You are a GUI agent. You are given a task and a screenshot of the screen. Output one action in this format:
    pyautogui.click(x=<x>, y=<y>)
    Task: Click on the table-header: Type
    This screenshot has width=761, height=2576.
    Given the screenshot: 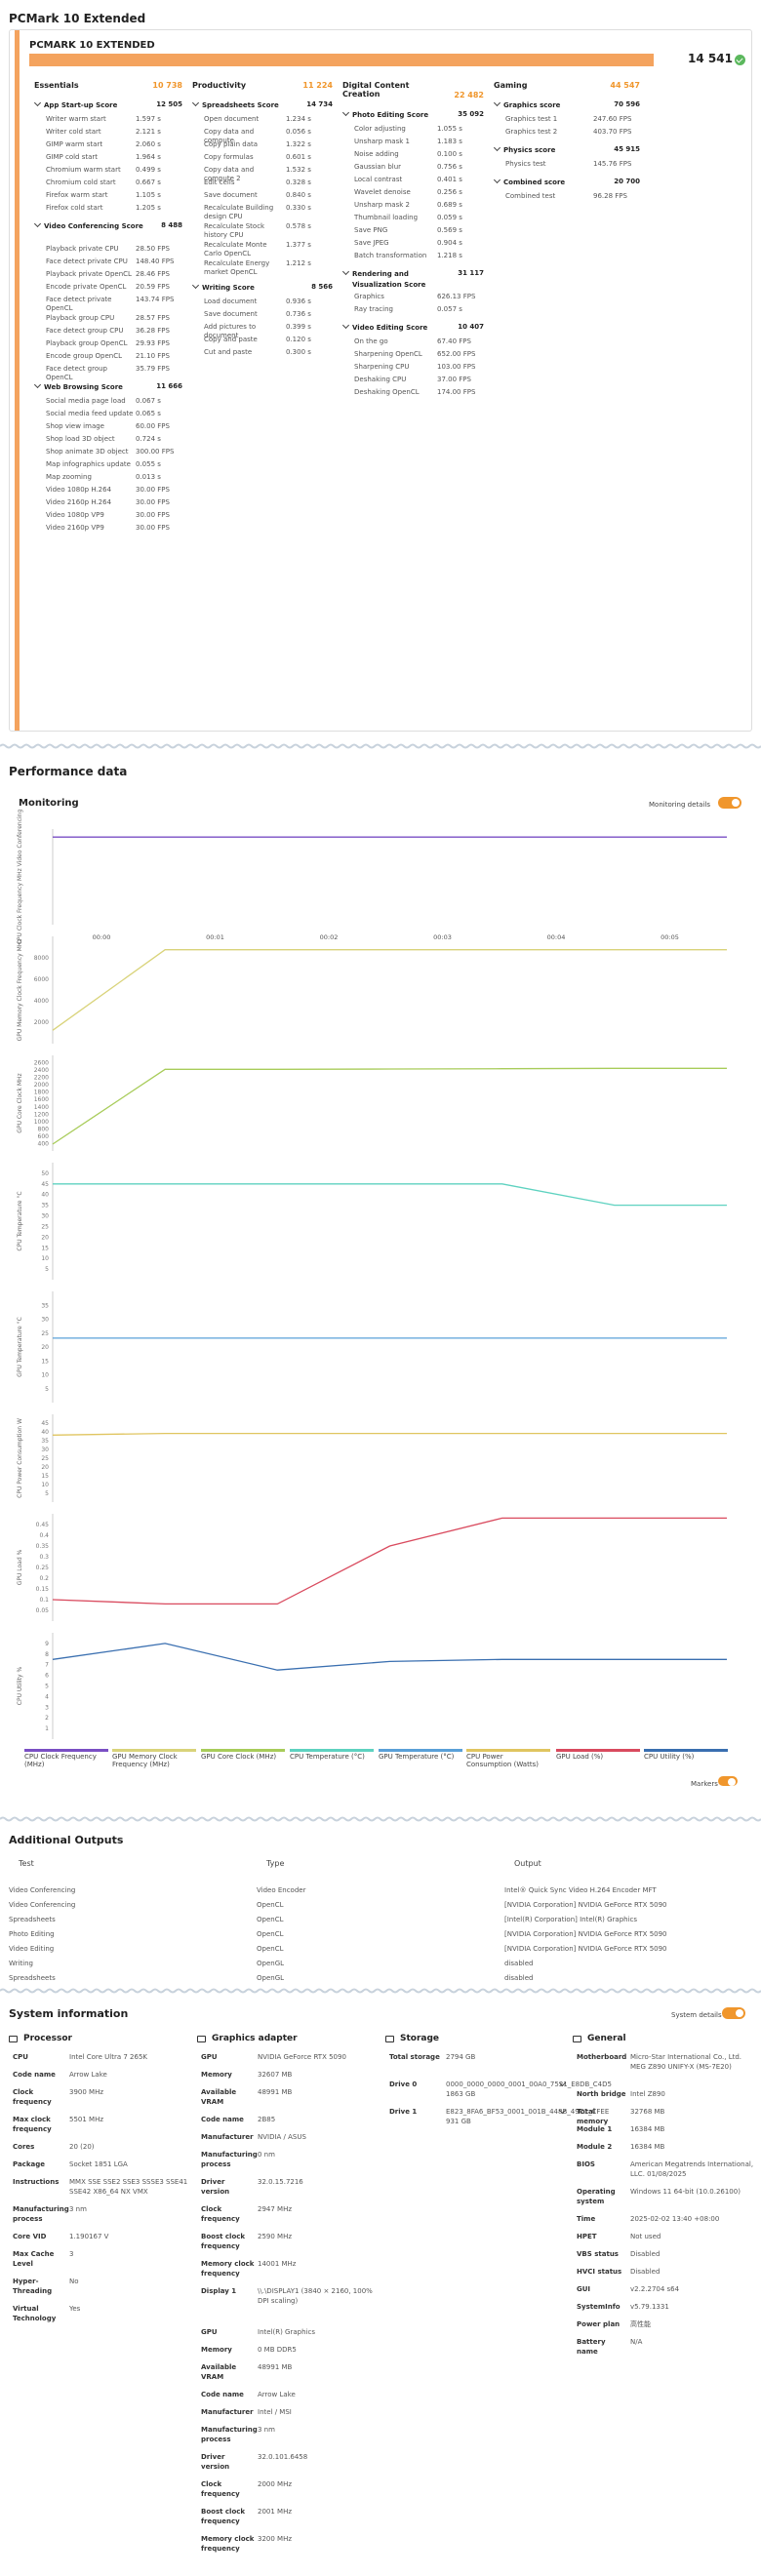 What is the action you would take?
    pyautogui.click(x=275, y=1863)
    